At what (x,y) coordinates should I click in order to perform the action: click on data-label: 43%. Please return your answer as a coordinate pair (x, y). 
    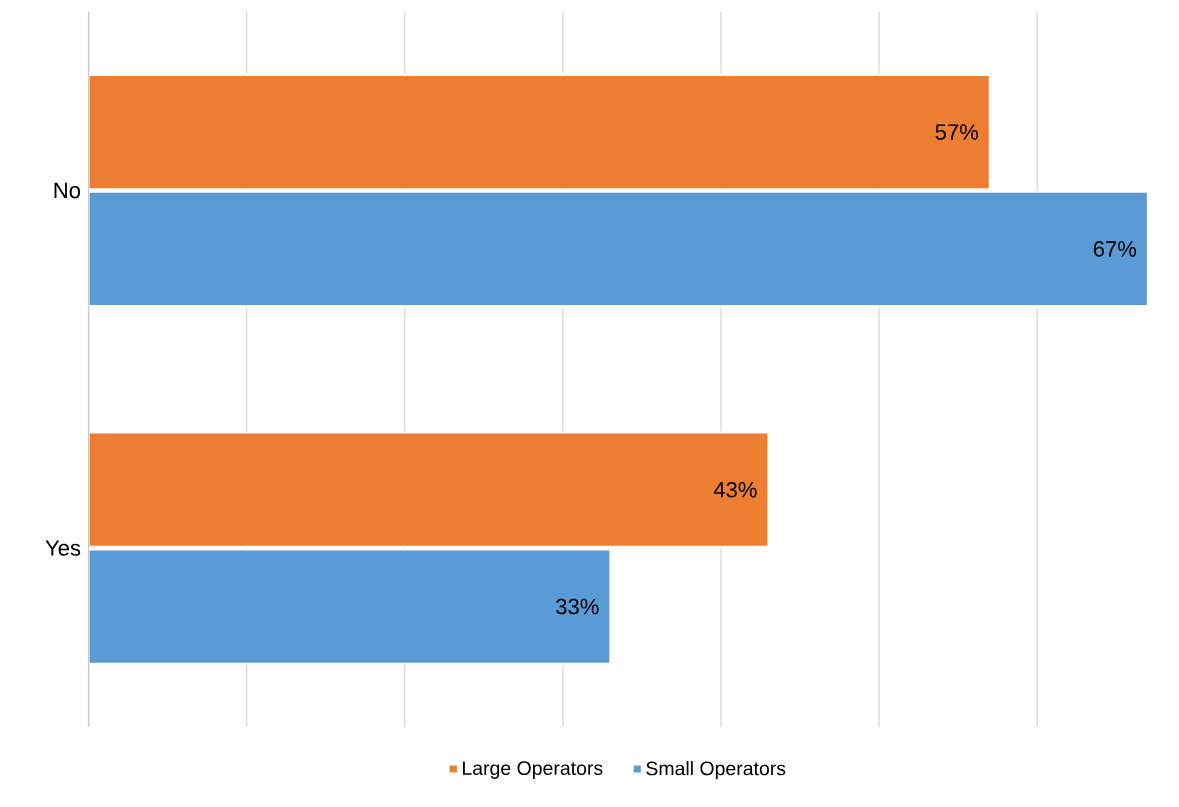
    Looking at the image, I should click on (735, 489).